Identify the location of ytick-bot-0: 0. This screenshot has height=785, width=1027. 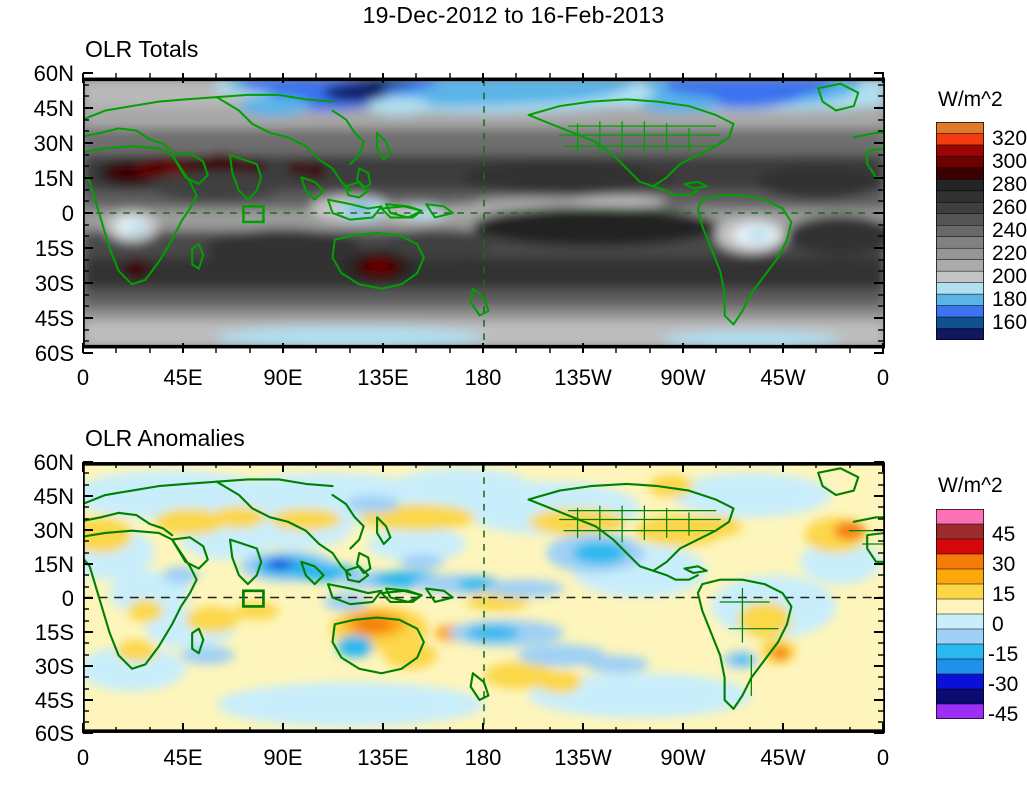
(67, 598).